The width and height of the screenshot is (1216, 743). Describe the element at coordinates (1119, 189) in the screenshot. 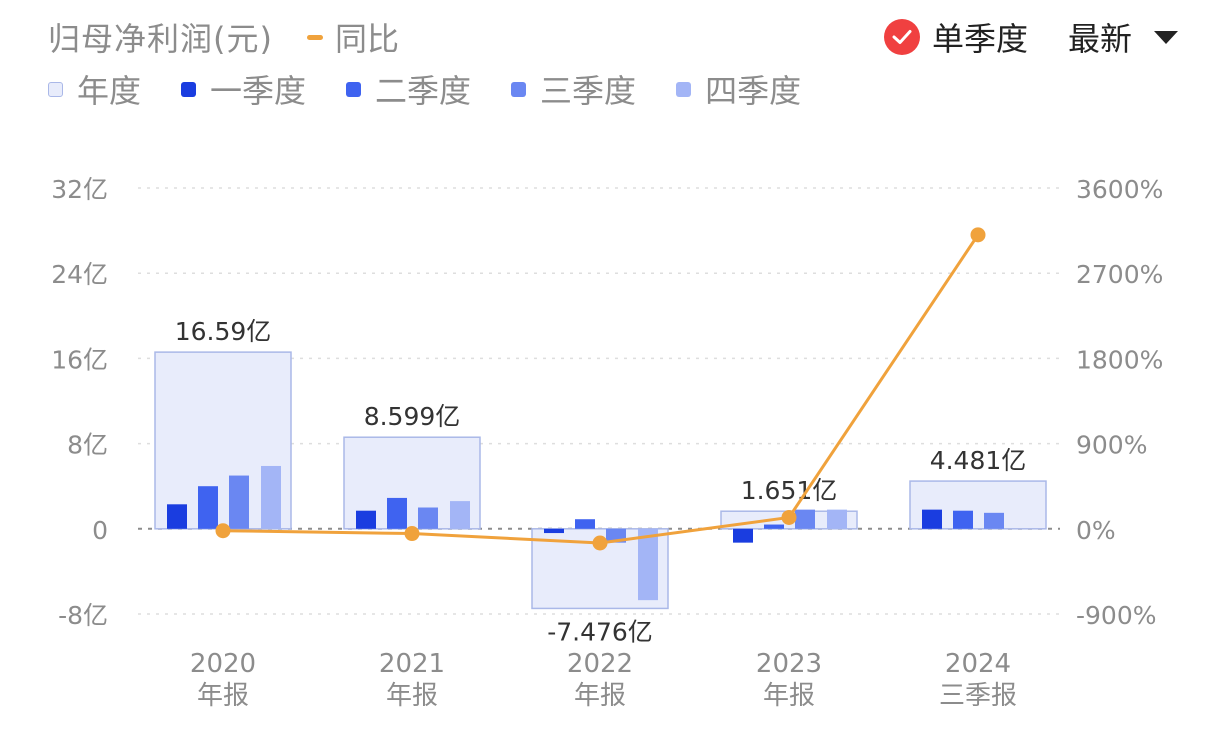

I see `y-right-tick-label: 3600%` at that location.